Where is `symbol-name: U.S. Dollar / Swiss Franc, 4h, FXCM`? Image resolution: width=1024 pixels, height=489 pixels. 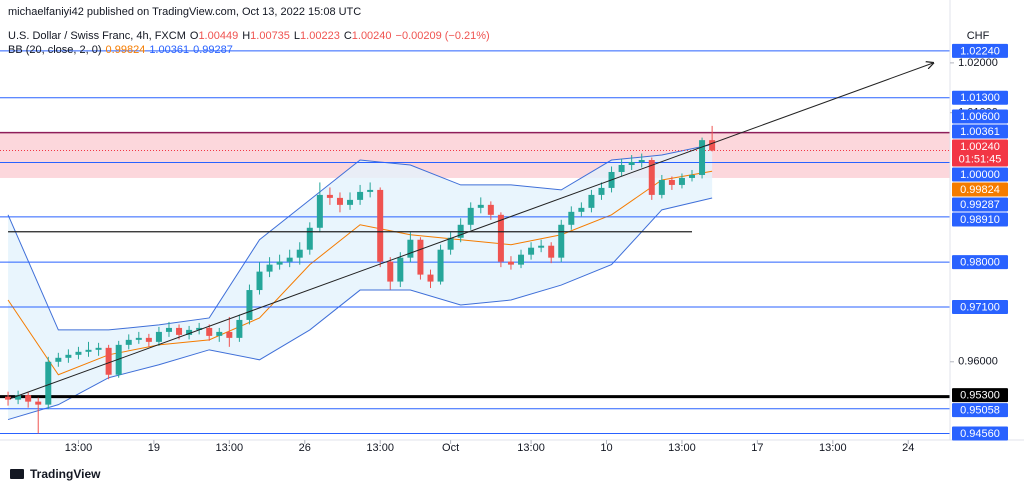 symbol-name: U.S. Dollar / Swiss Franc, 4h, FXCM is located at coordinates (97, 36).